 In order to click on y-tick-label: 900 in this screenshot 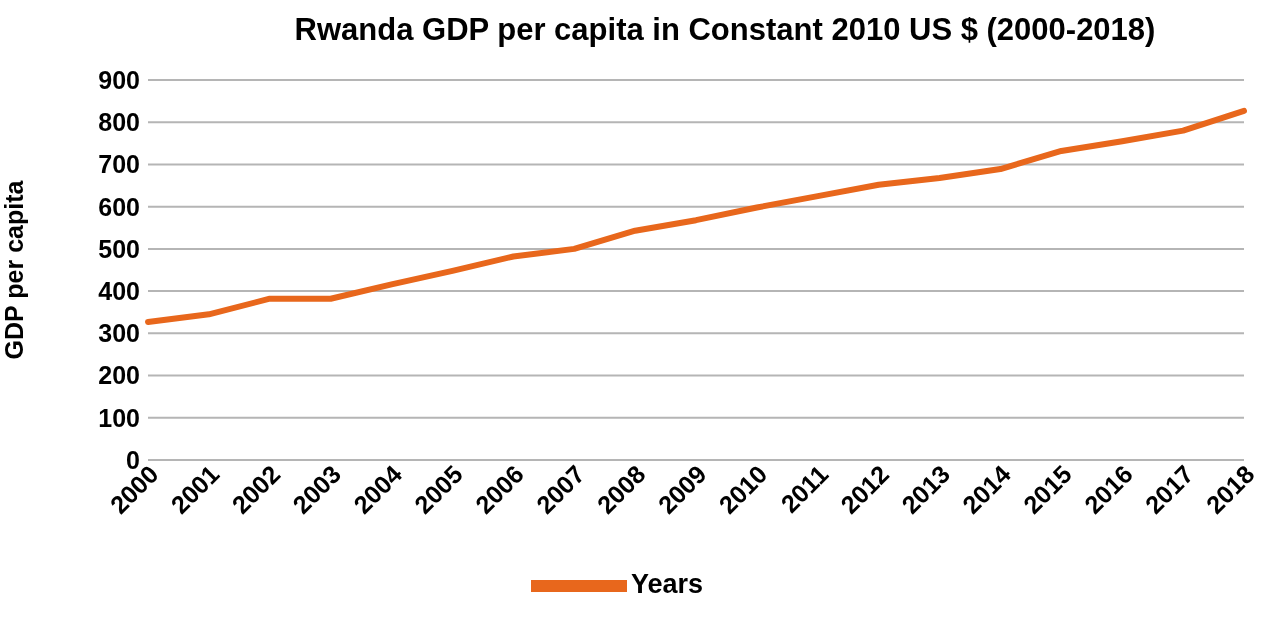, I will do `click(119, 79)`.